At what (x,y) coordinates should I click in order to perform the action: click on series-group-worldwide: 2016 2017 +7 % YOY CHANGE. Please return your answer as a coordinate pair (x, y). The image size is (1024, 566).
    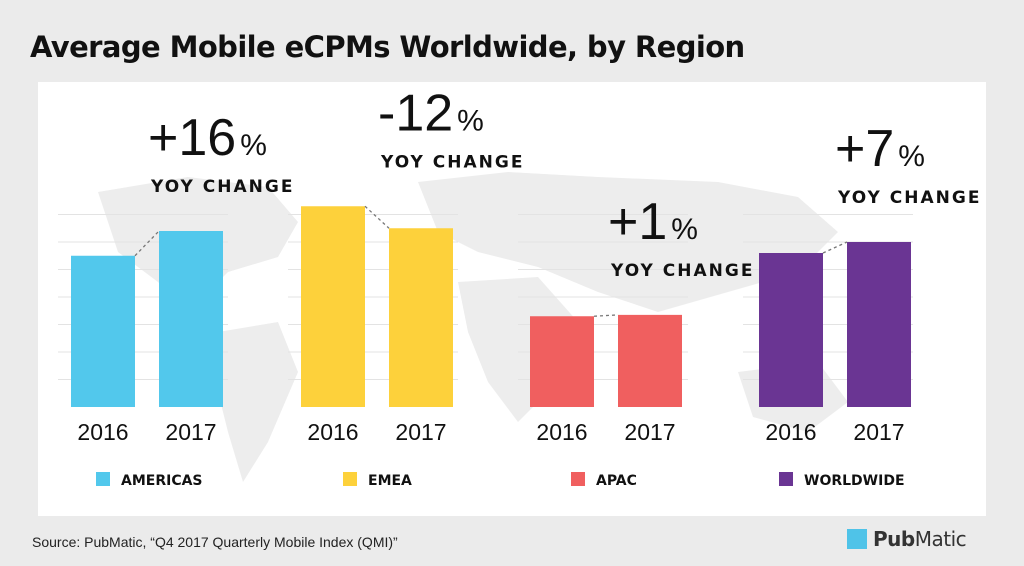
    Looking at the image, I should click on (870, 282).